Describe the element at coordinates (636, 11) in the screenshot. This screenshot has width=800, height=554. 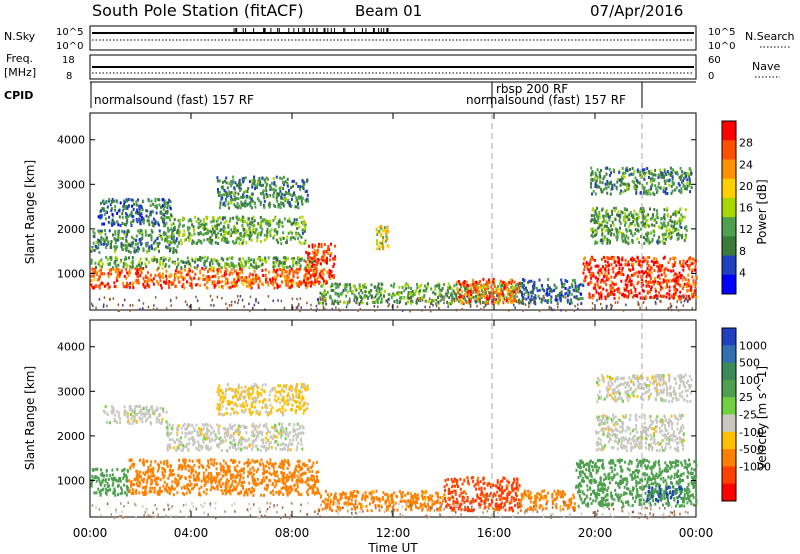
I see `date-label: 07/Apr/2016` at that location.